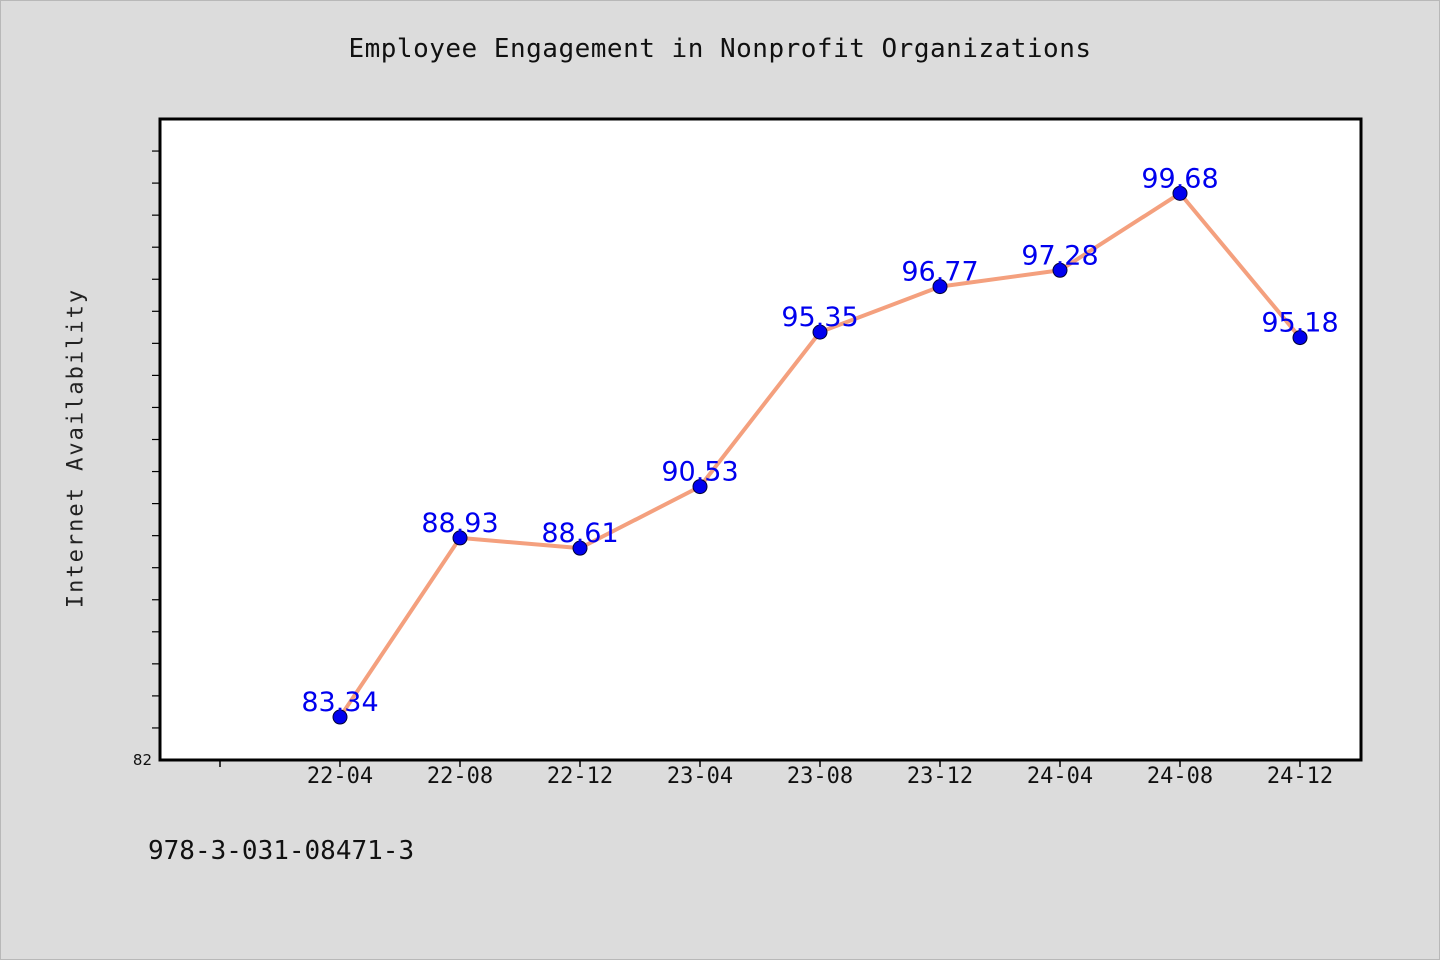  What do you see at coordinates (700, 776) in the screenshot?
I see `x-tick-label: 23-04` at bounding box center [700, 776].